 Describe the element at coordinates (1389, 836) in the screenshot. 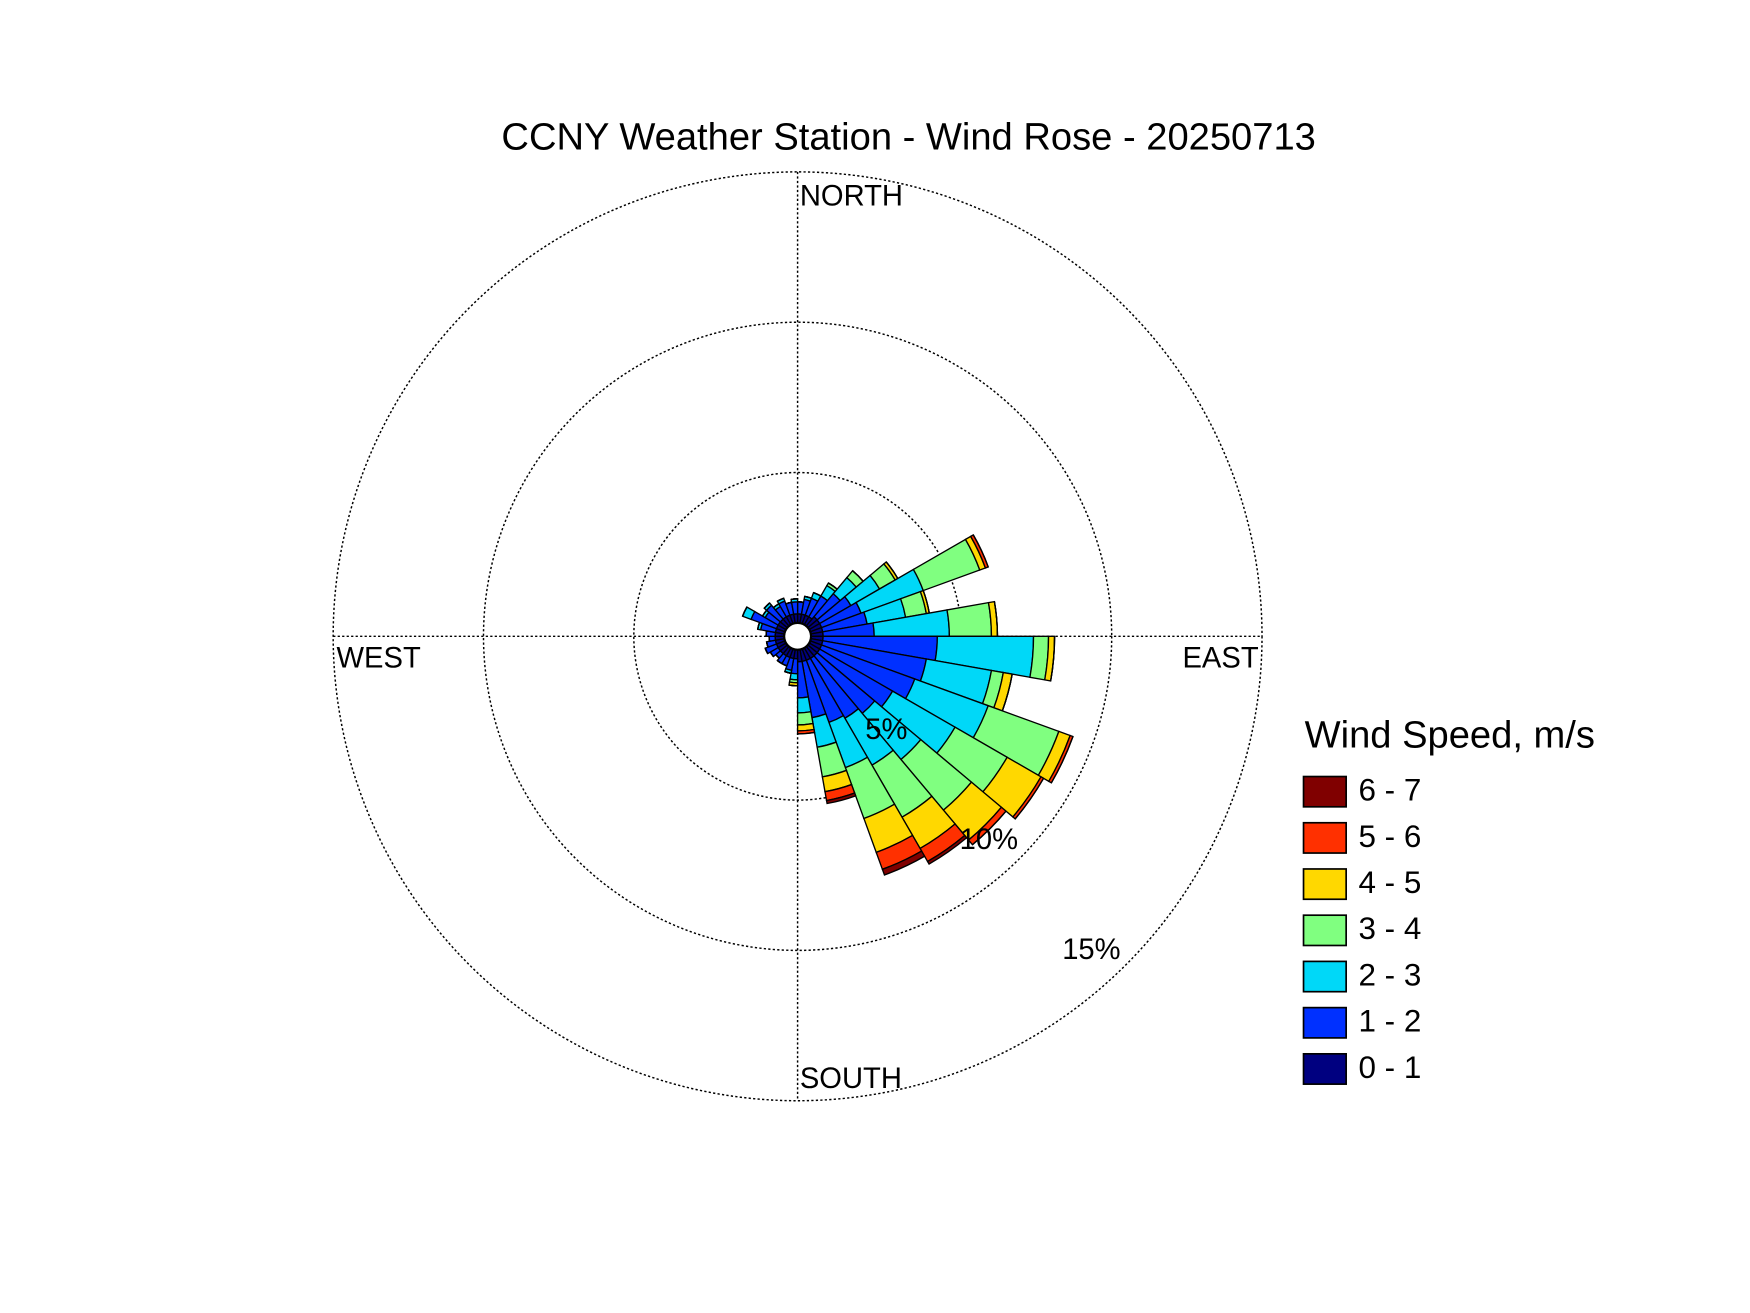

I see `legend-label: 5 - 6` at that location.